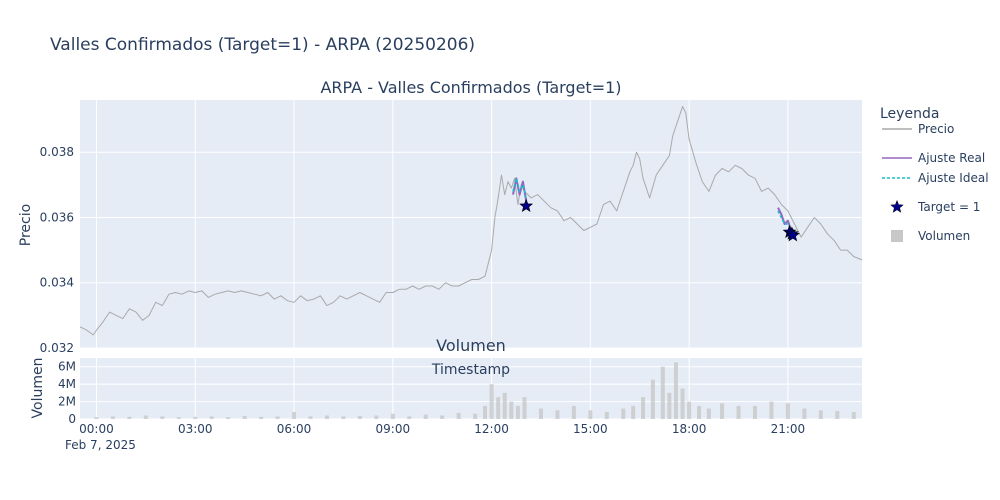 The image size is (1000, 500). What do you see at coordinates (936, 129) in the screenshot?
I see `legend-label: Precio` at bounding box center [936, 129].